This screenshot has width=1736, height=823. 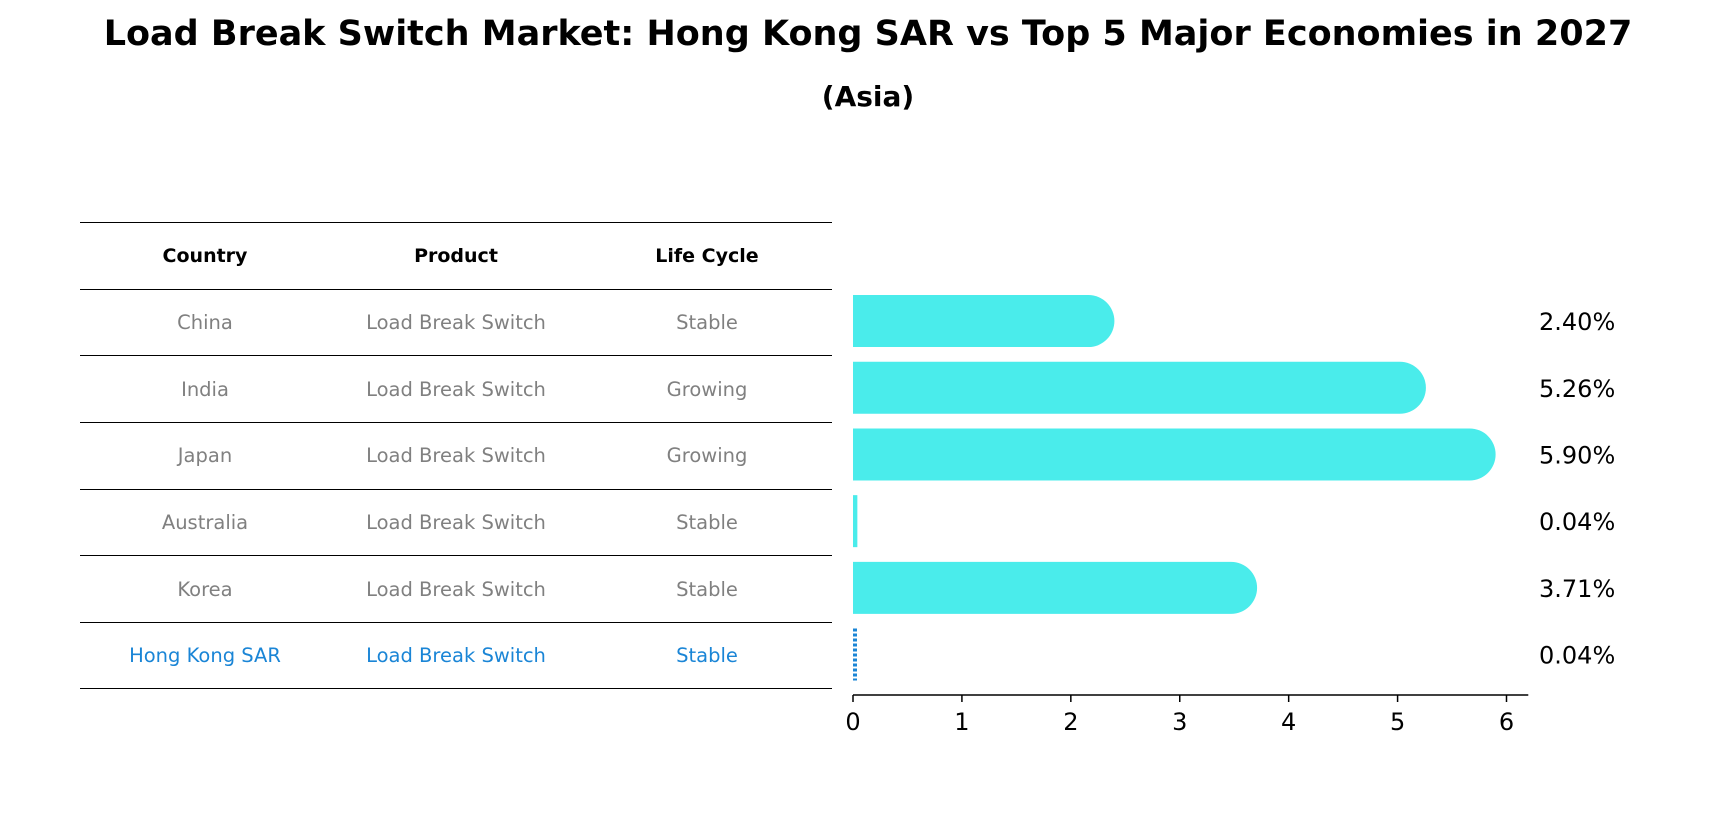 What do you see at coordinates (852, 722) in the screenshot?
I see `x-tick-label: 0` at bounding box center [852, 722].